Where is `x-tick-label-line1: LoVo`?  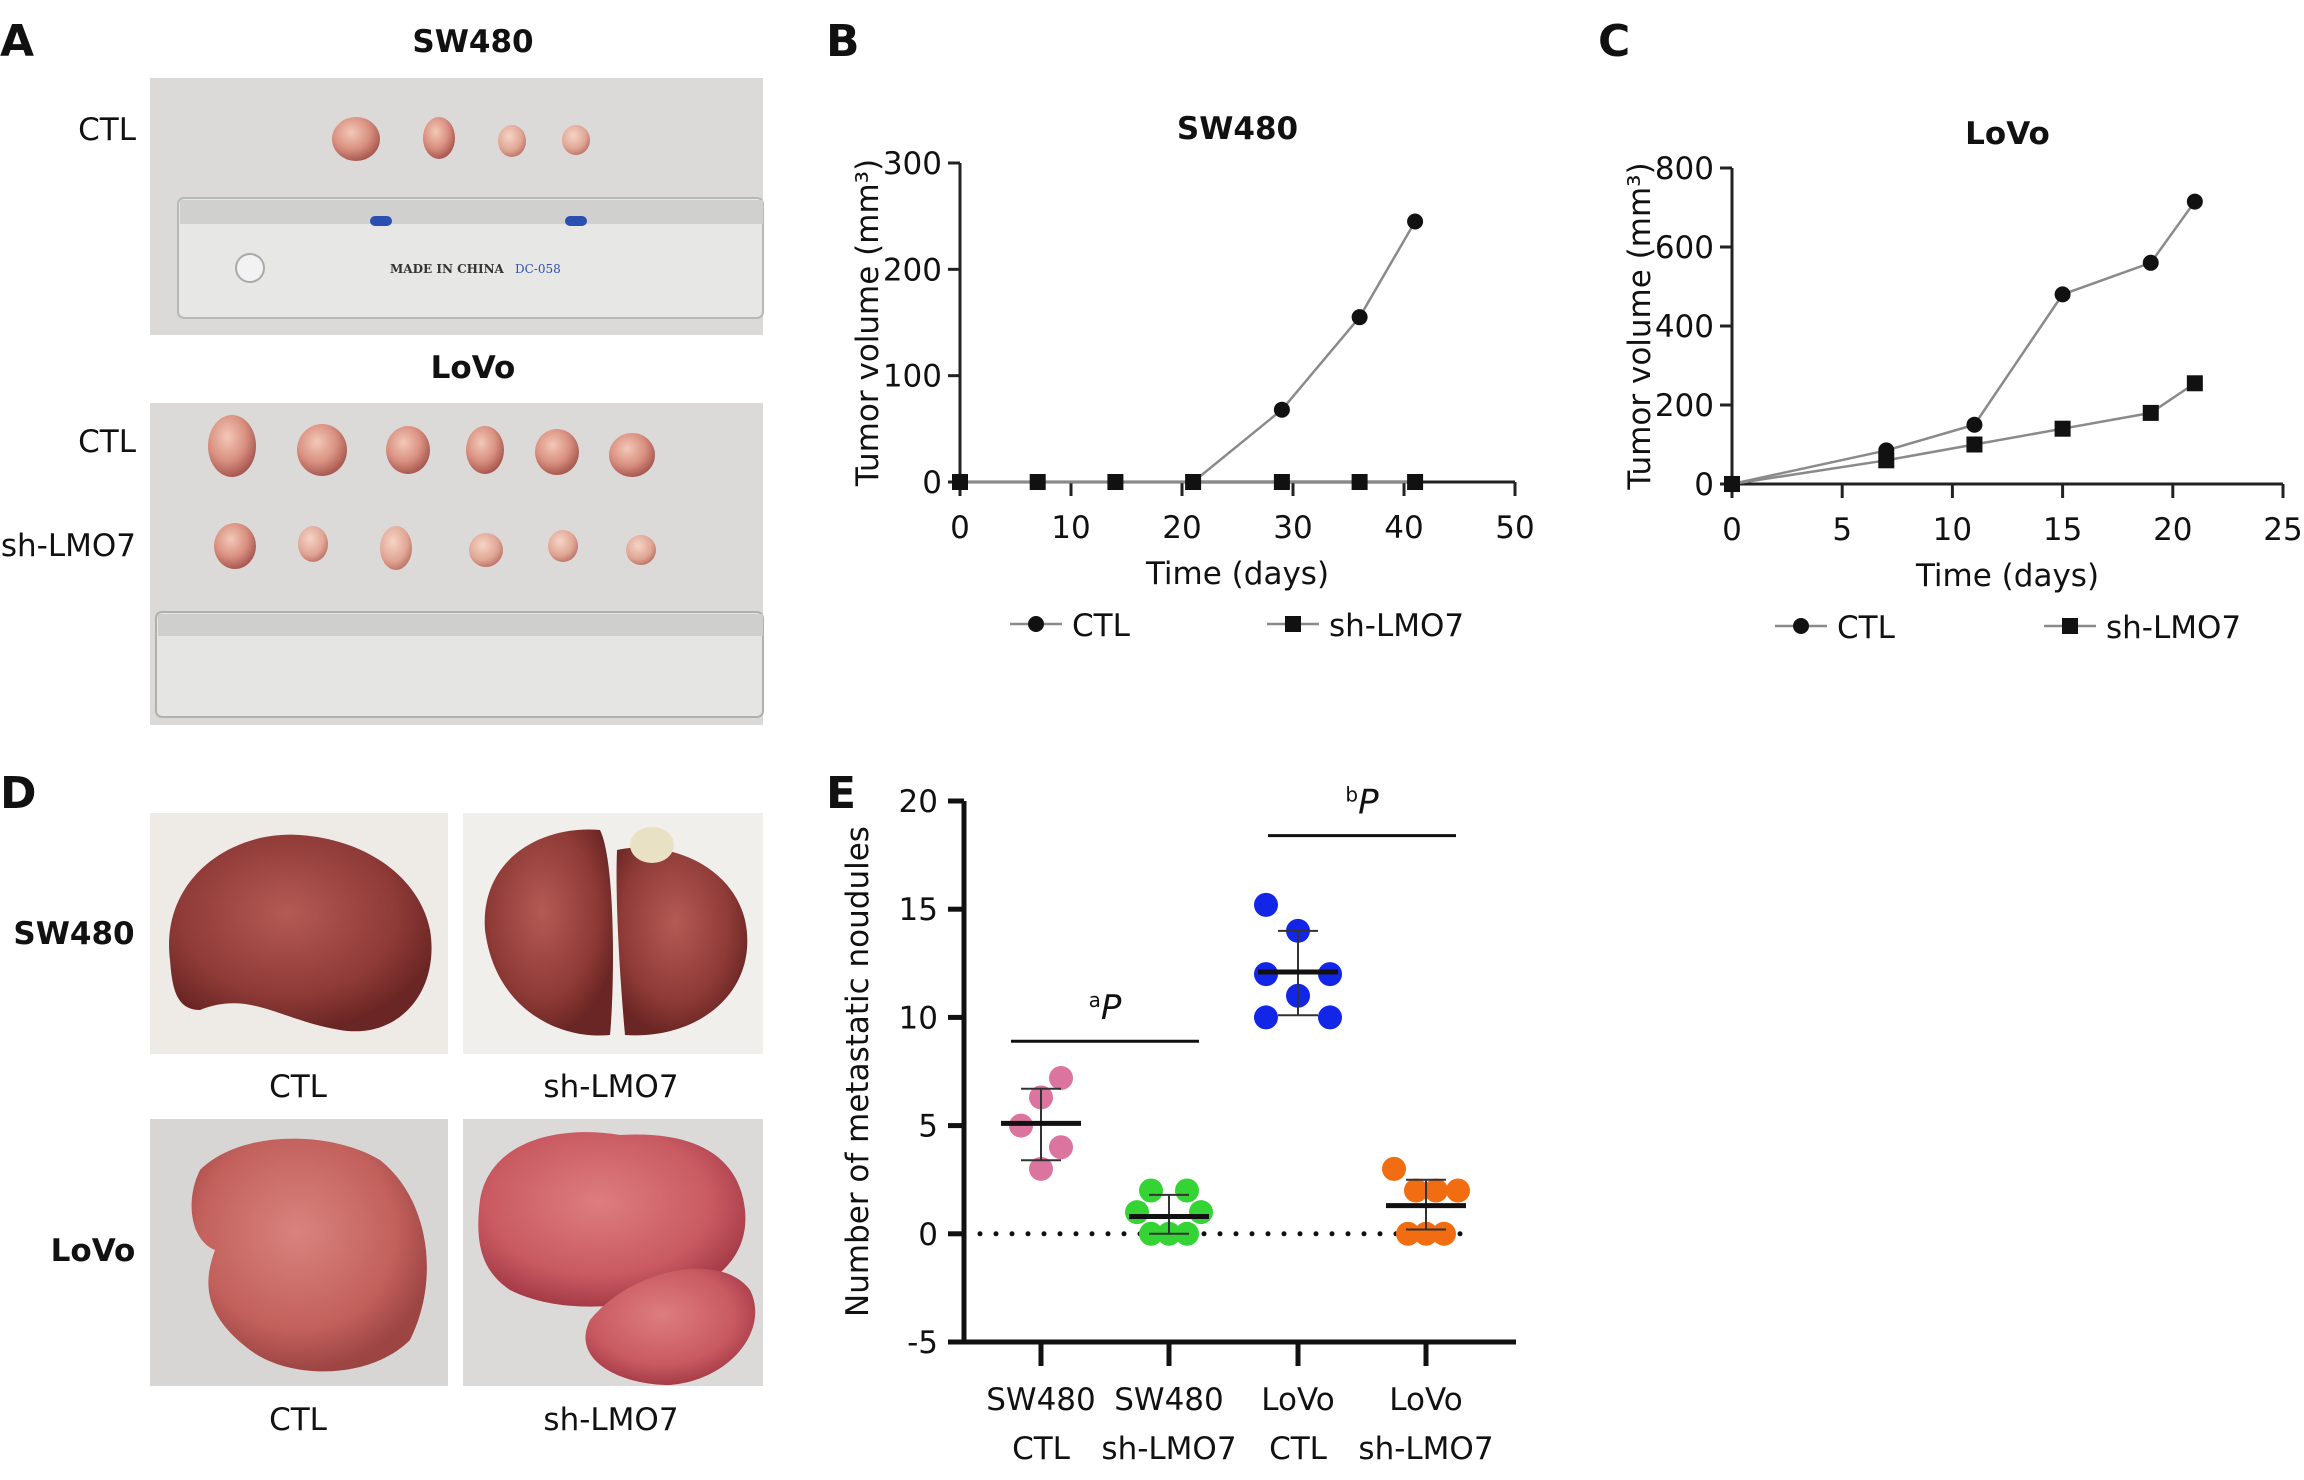
x-tick-label-line1: LoVo is located at coordinates (1297, 1400).